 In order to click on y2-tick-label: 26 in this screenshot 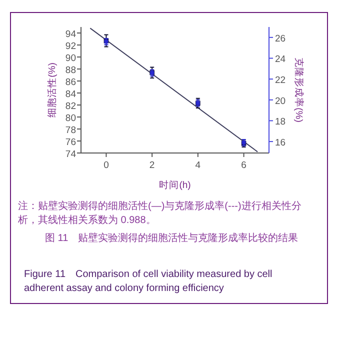, I will do `click(280, 38)`.